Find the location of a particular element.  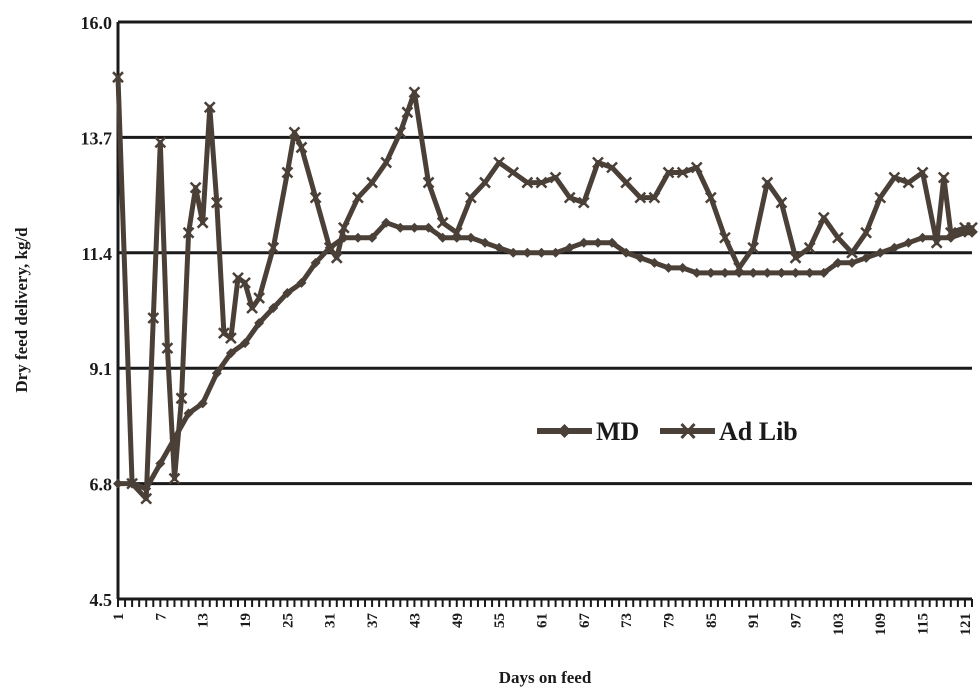

legend-label-ad-lib: Ad Lib is located at coordinates (758, 431).